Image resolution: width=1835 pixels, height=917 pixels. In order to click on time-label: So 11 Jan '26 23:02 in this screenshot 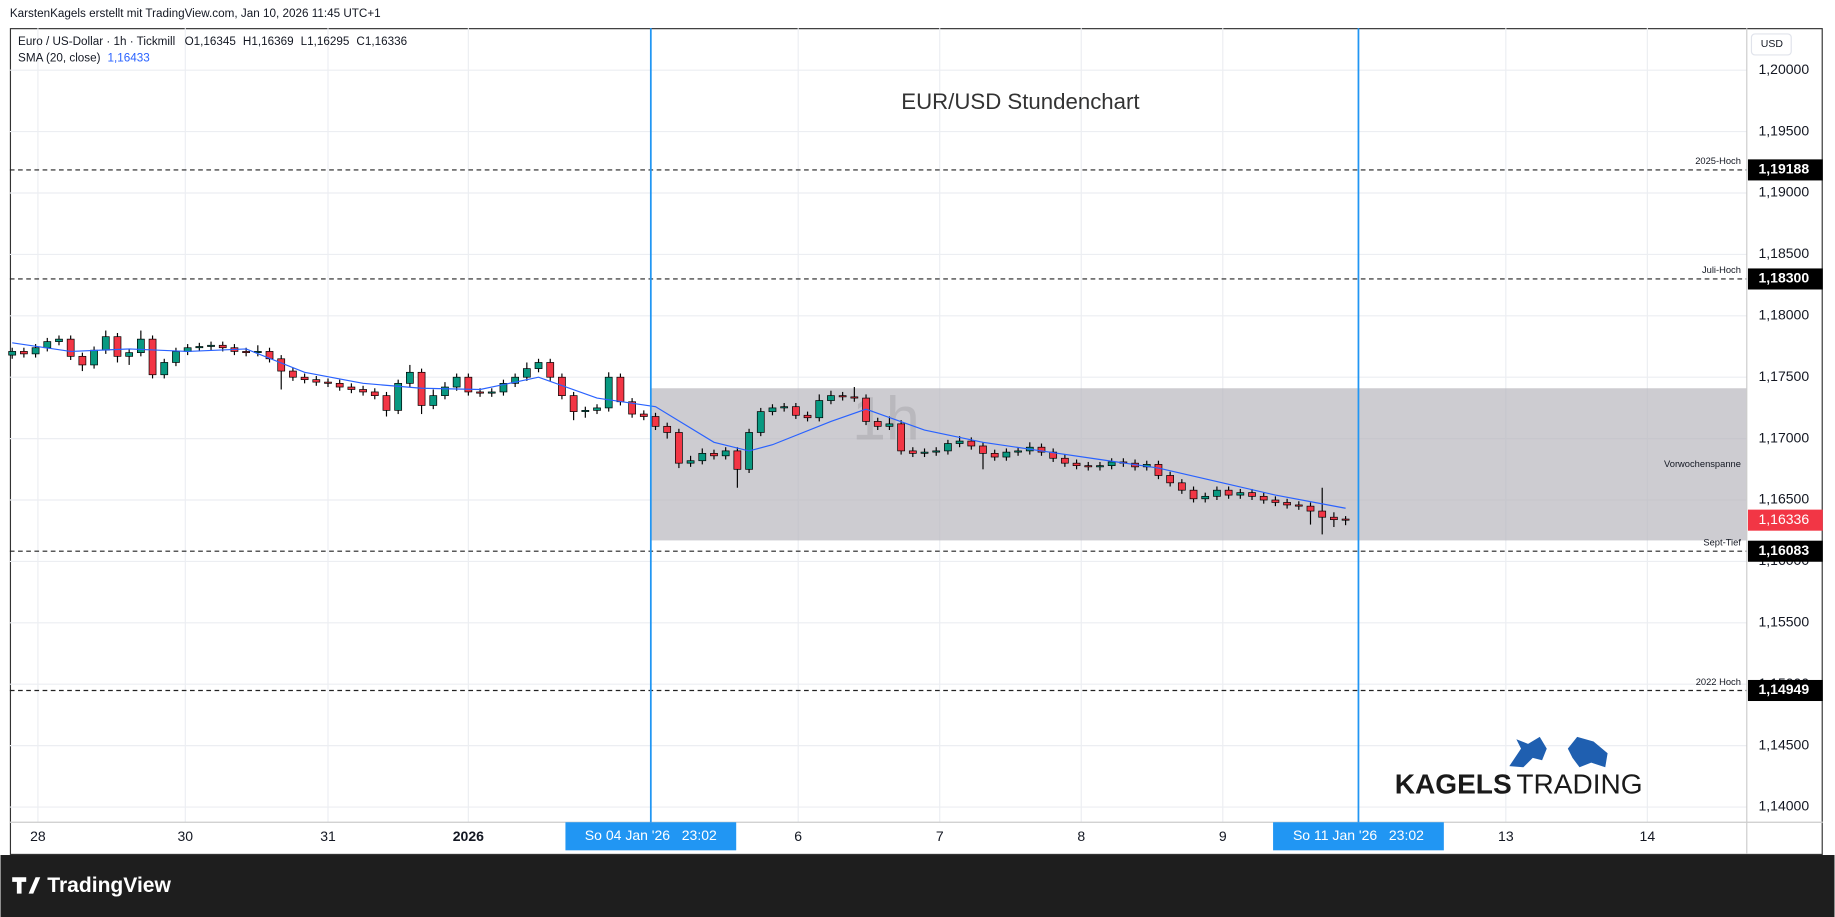, I will do `click(1358, 835)`.